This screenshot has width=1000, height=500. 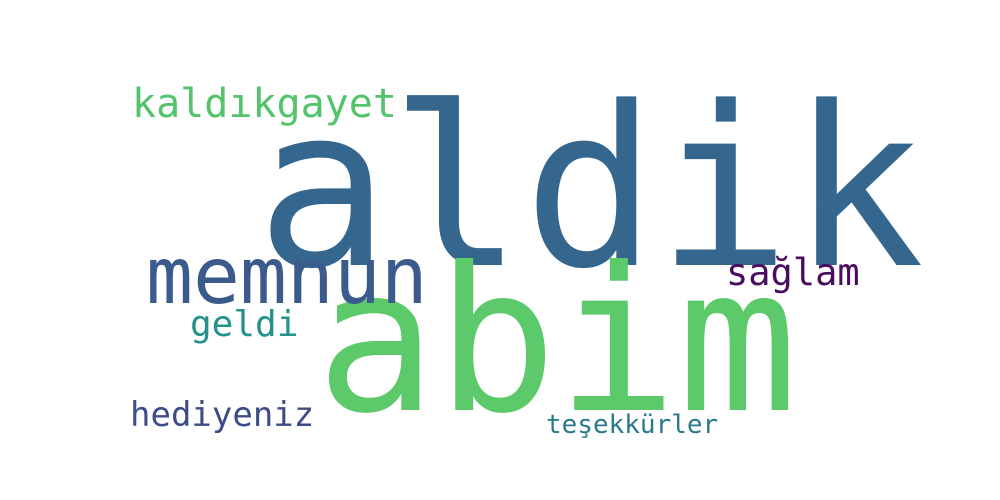 I want to click on word-hediyeniz: hediyeniz, so click(x=222, y=415).